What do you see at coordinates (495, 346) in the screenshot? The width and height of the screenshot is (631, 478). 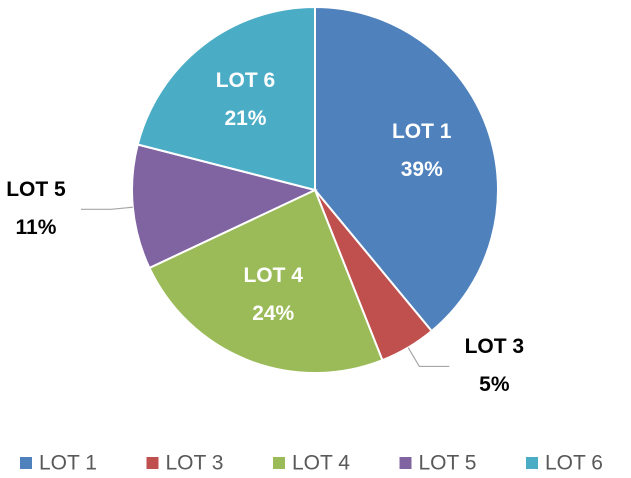 I see `data-label-name: LOT 3` at bounding box center [495, 346].